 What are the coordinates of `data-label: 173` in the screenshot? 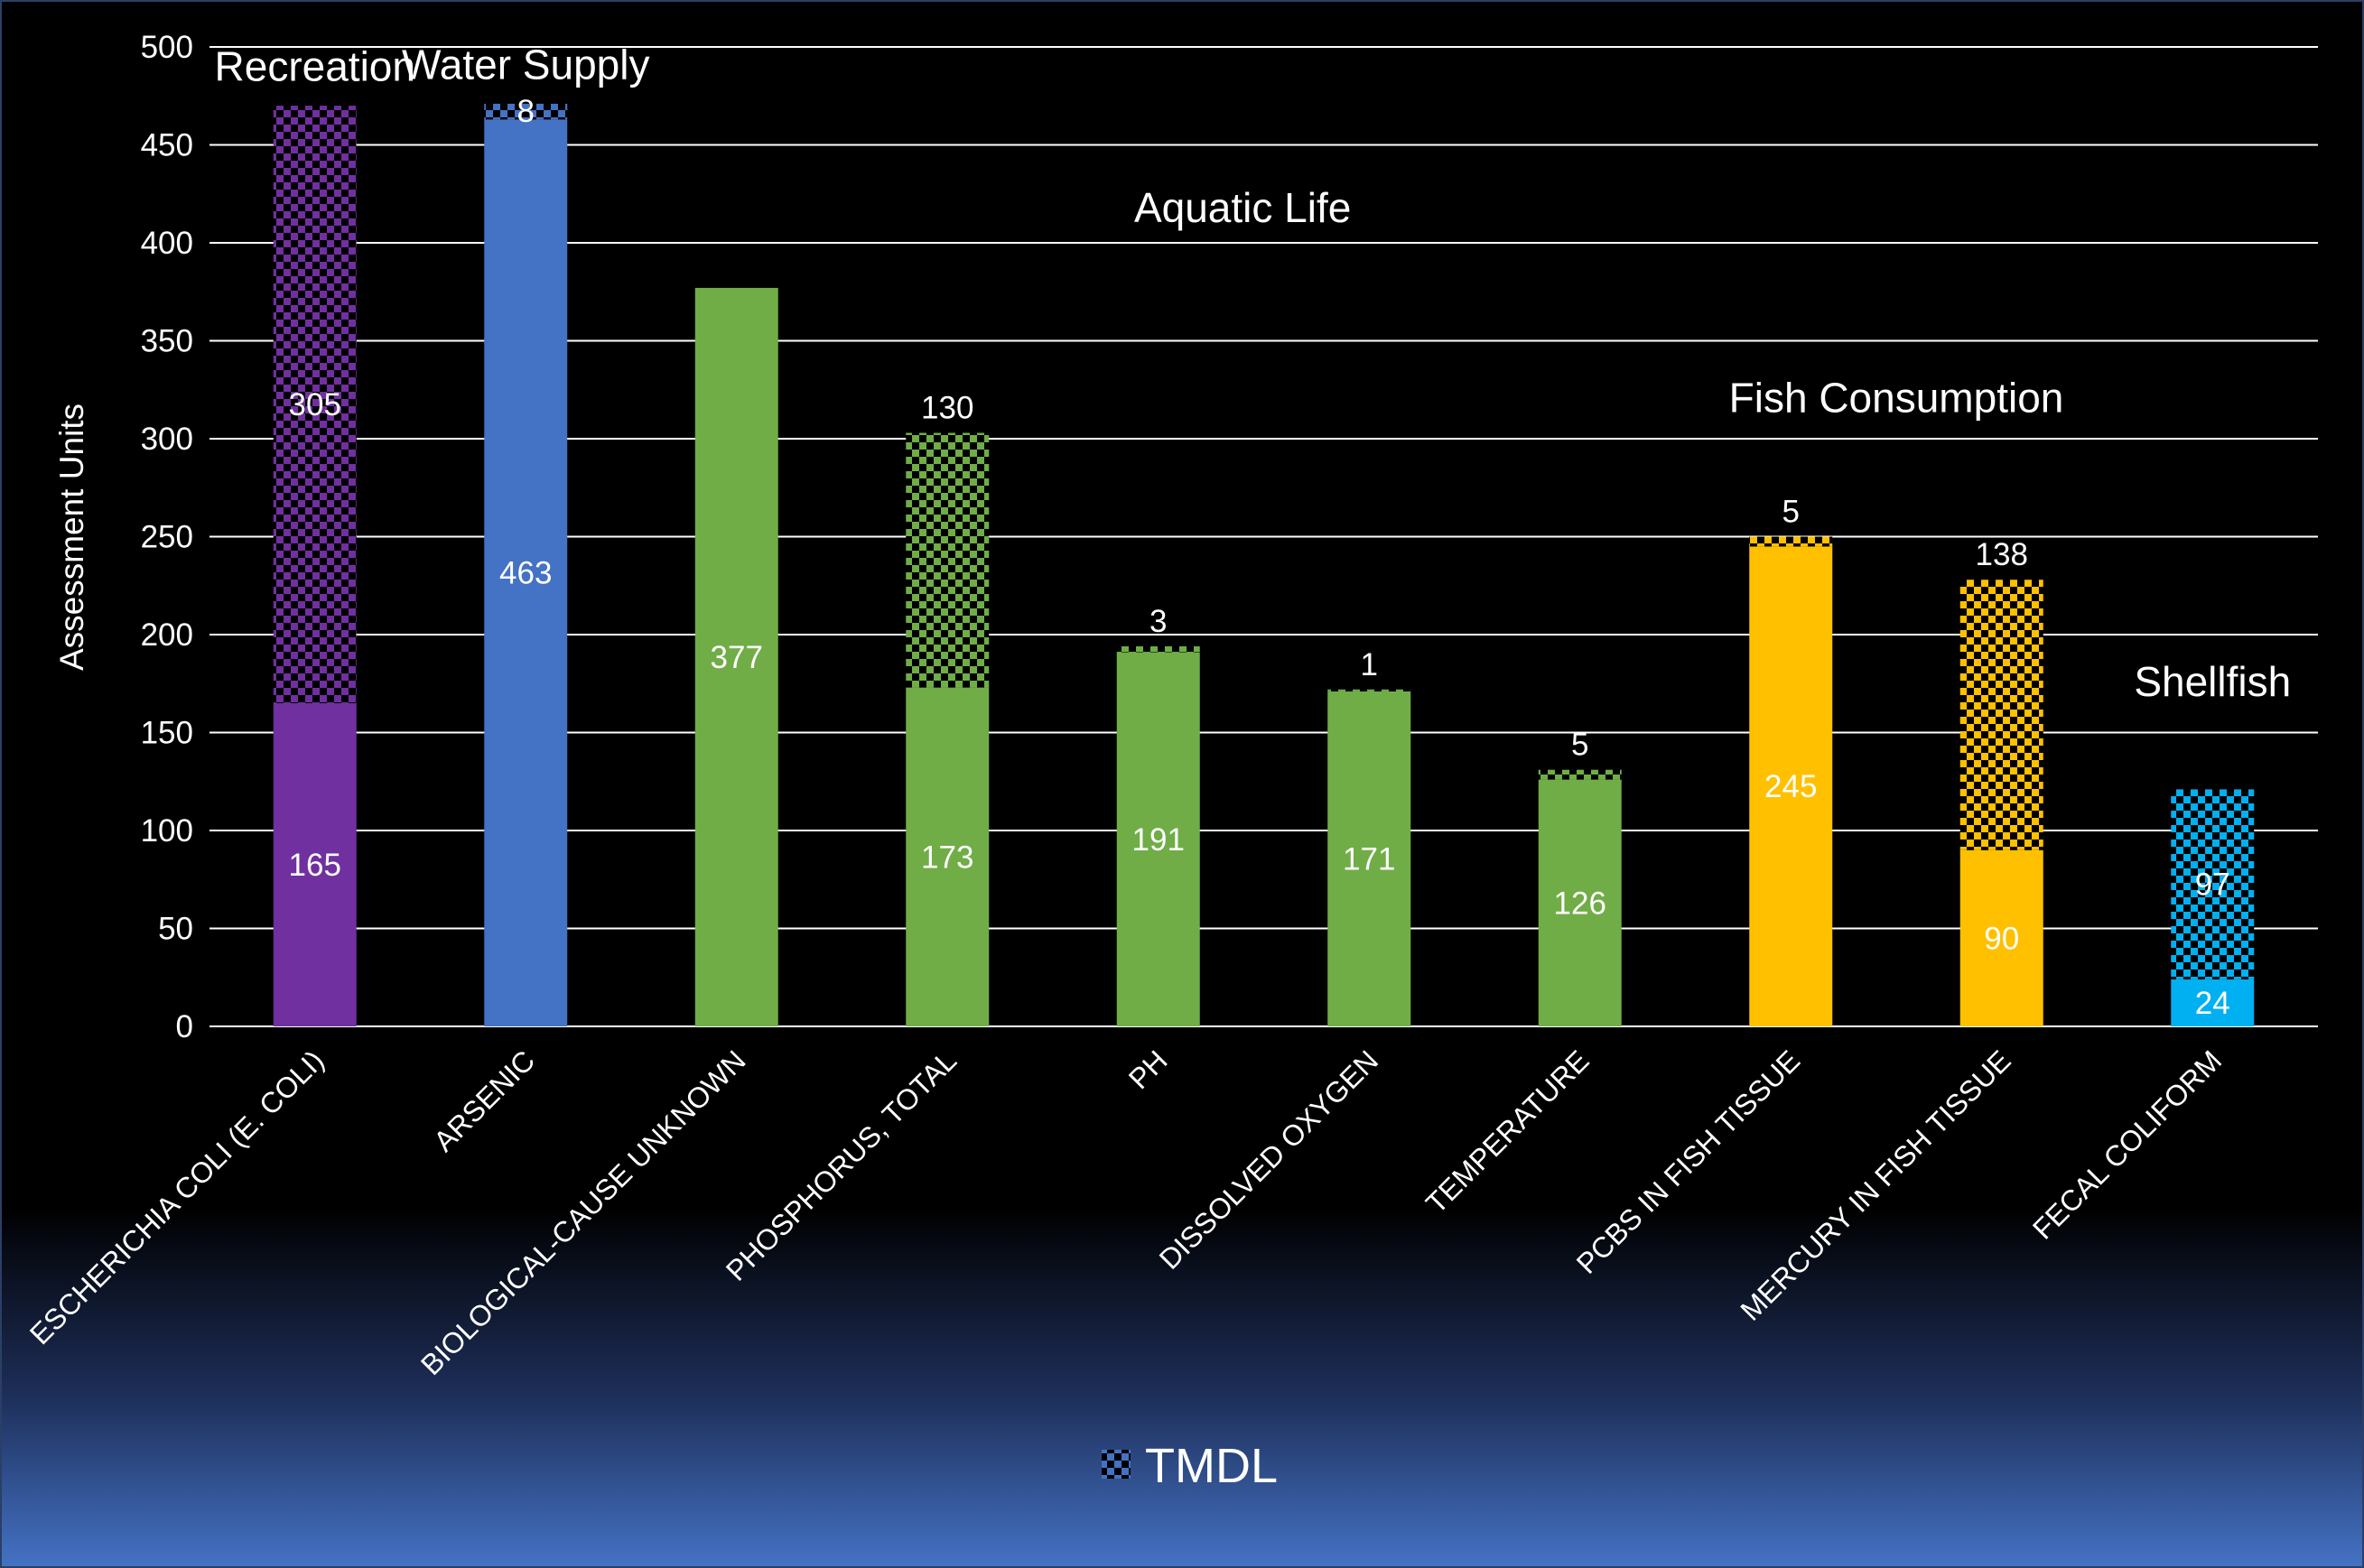 It's located at (947, 857).